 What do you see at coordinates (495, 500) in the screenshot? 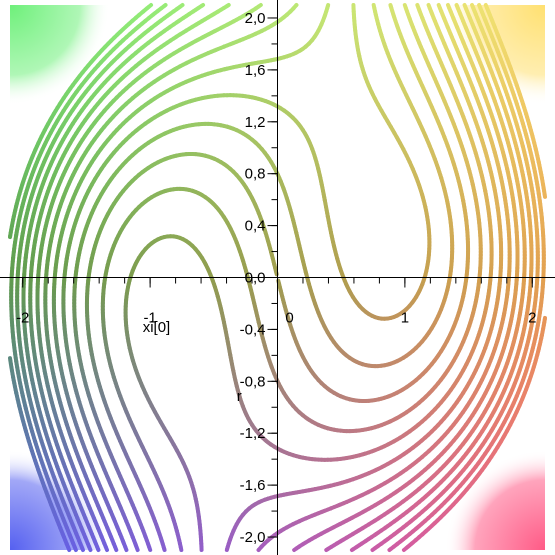
I see `corner-fill-bottom-right` at bounding box center [495, 500].